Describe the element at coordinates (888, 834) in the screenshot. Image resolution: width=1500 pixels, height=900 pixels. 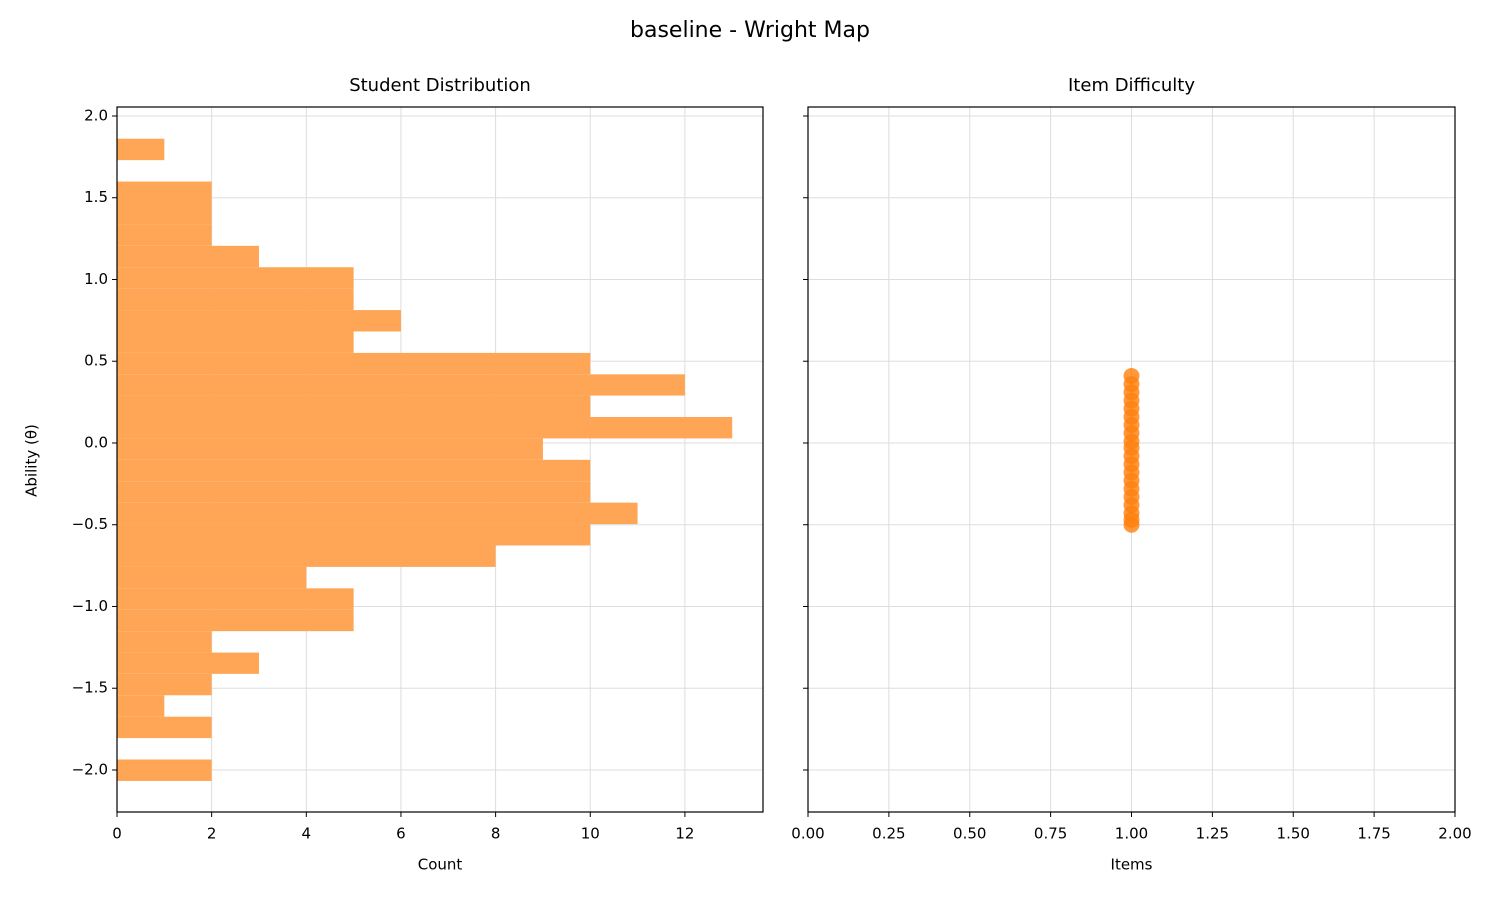
I see `x-tick-label: 0.25` at that location.